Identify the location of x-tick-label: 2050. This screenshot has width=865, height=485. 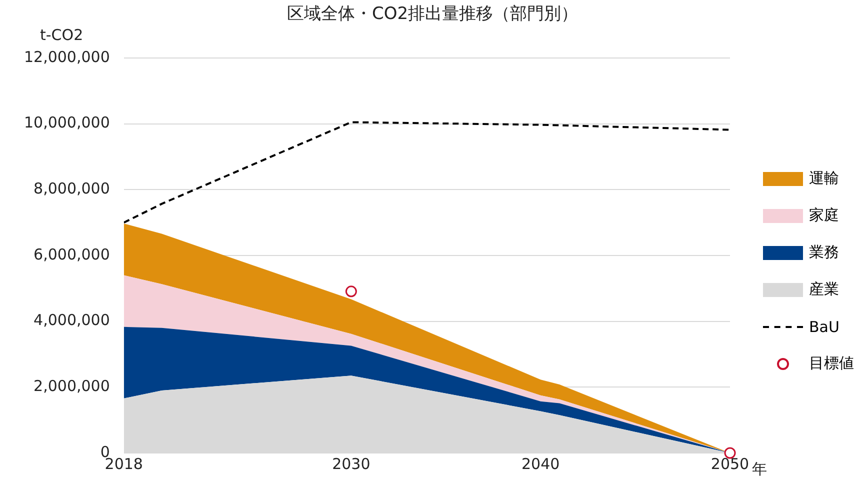
(730, 463).